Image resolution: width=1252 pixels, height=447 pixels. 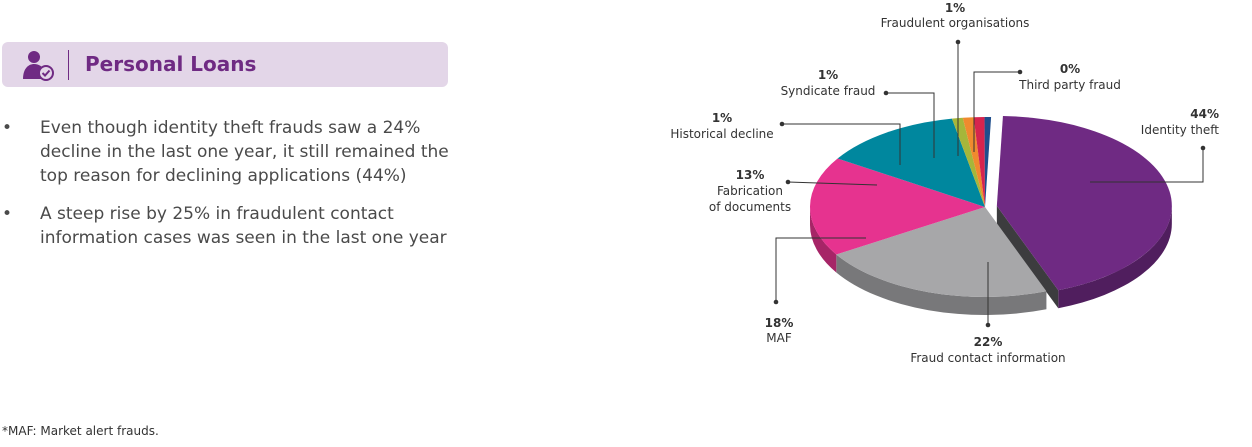 I want to click on slice-name-label: Syndicate fraud, so click(x=828, y=91).